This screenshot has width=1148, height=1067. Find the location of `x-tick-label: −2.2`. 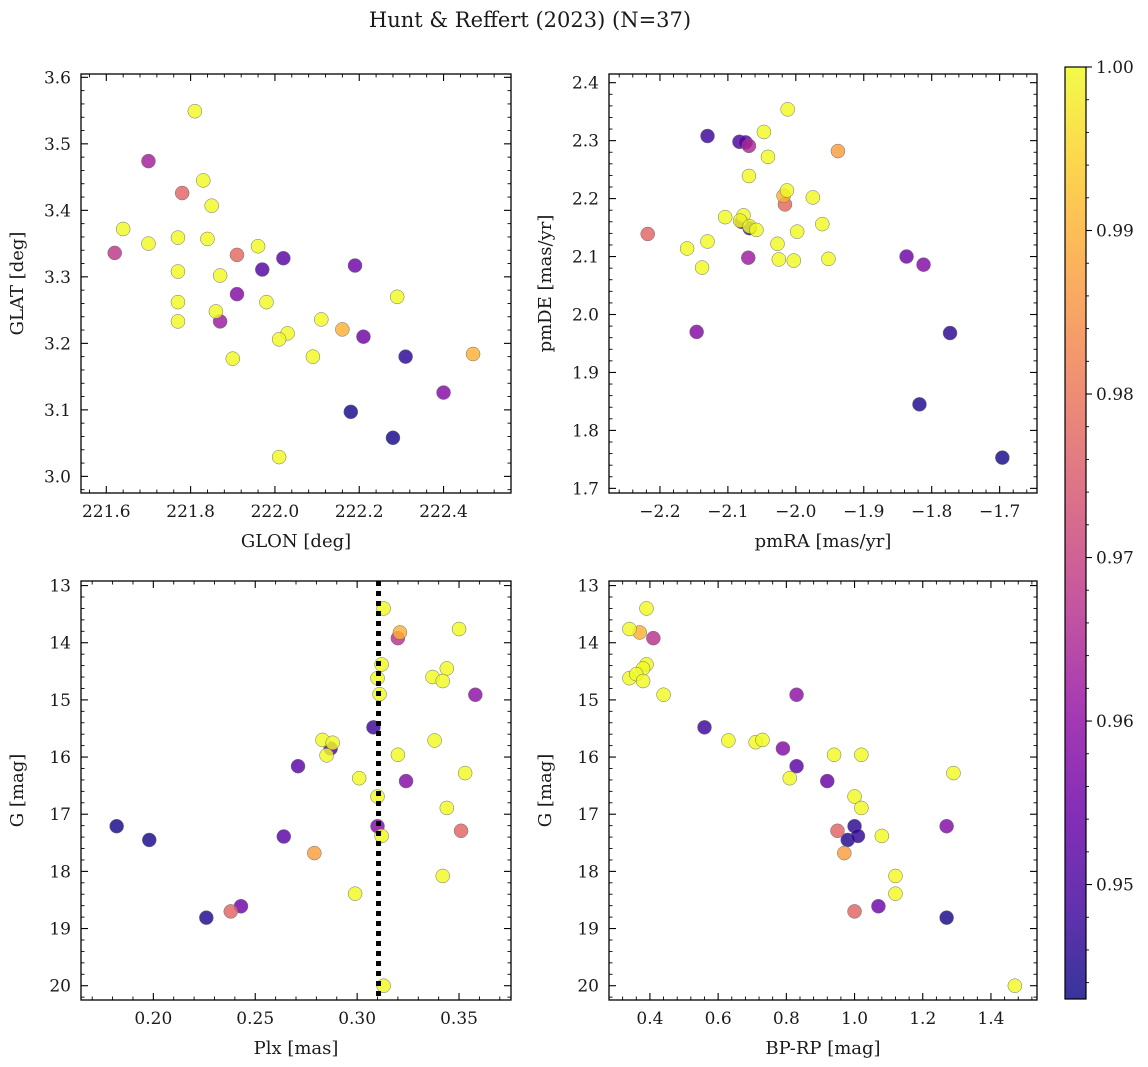

x-tick-label: −2.2 is located at coordinates (659, 512).